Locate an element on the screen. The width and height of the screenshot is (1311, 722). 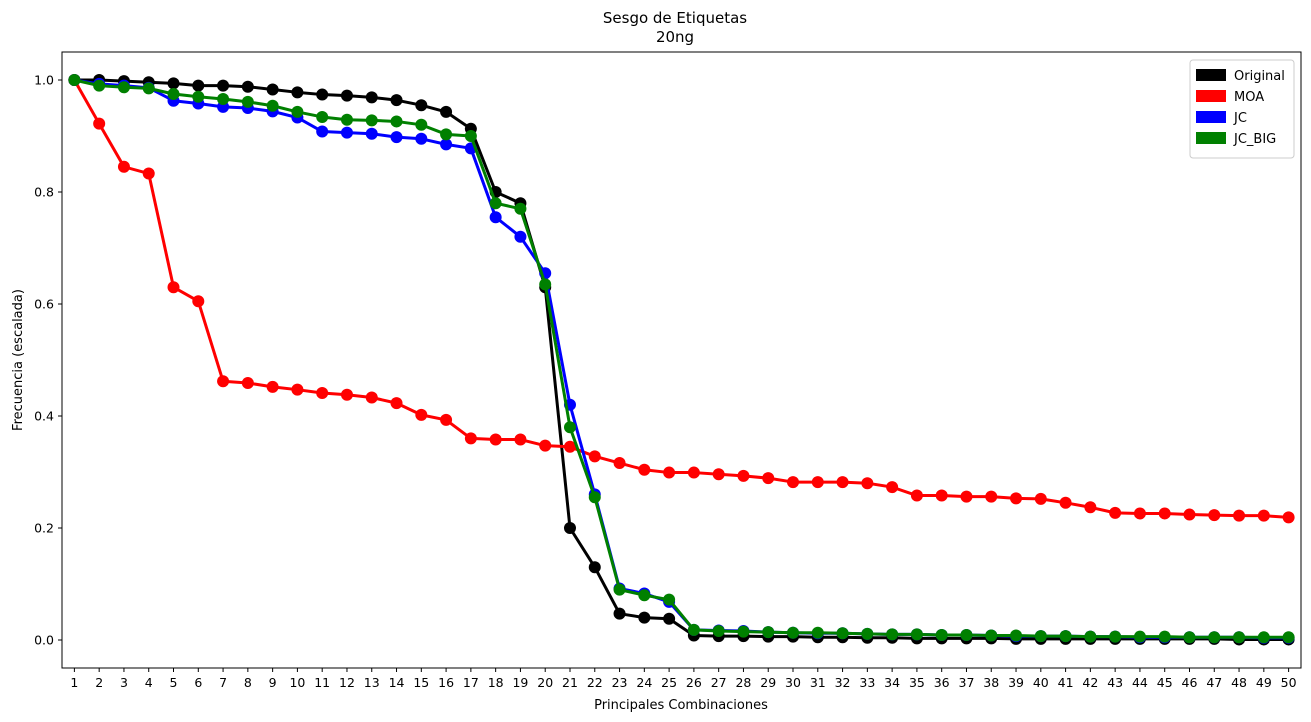
x-tick-label: 13 is located at coordinates (372, 682).